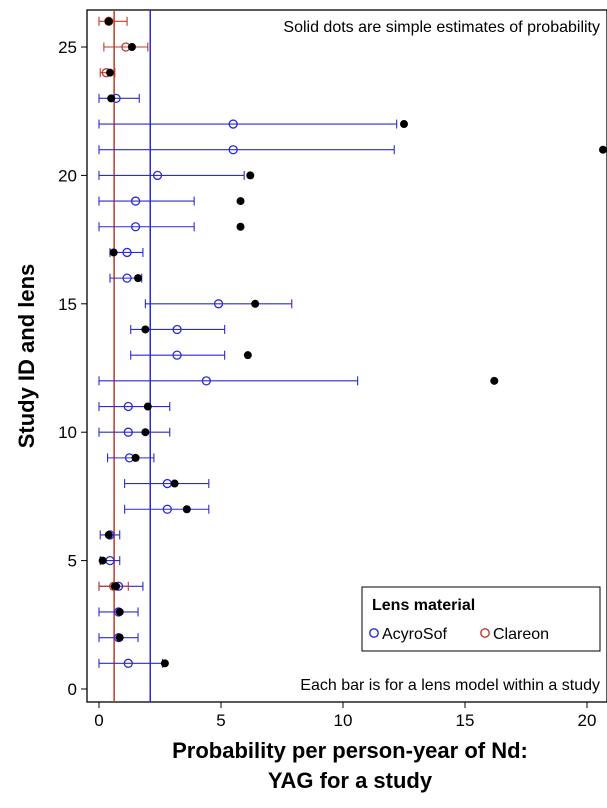  I want to click on x-tick-label: 0, so click(98, 720).